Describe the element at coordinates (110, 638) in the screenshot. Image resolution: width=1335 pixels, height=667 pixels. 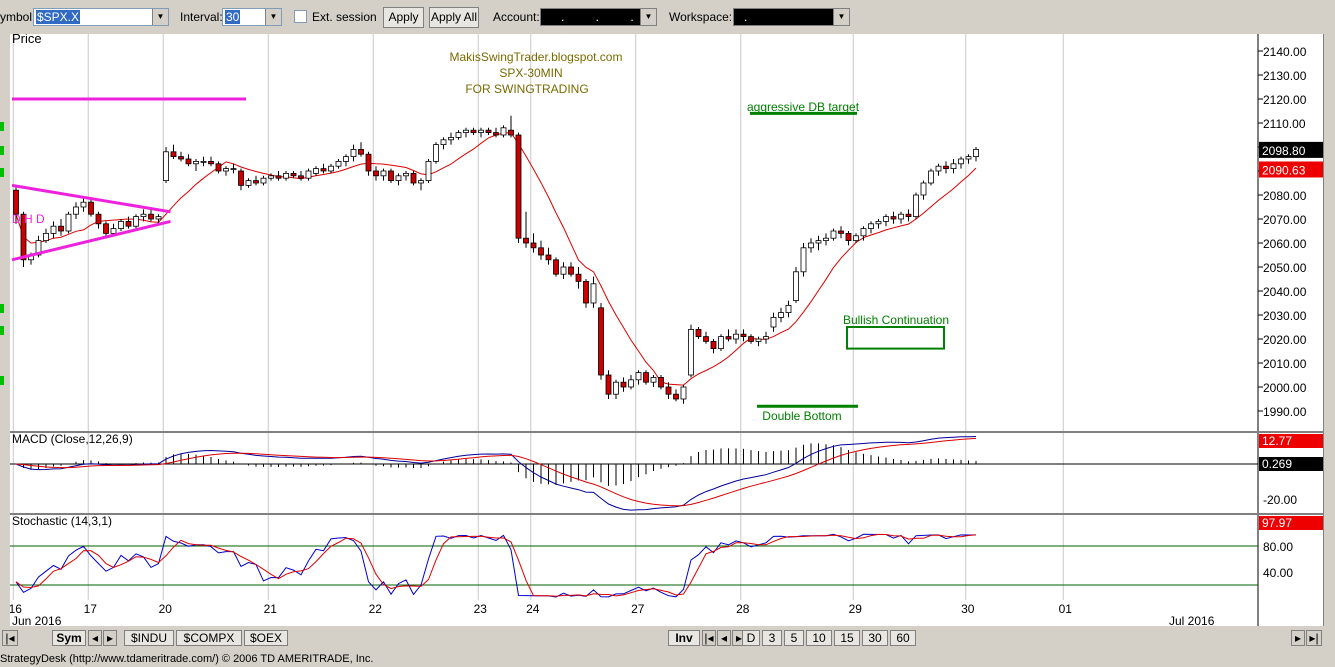
I see `tab-scroll-right-icon: ▸` at that location.